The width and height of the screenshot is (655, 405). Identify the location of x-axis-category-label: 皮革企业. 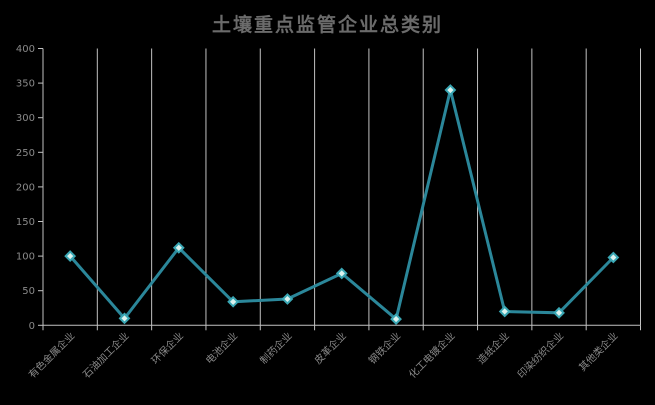
(329, 347).